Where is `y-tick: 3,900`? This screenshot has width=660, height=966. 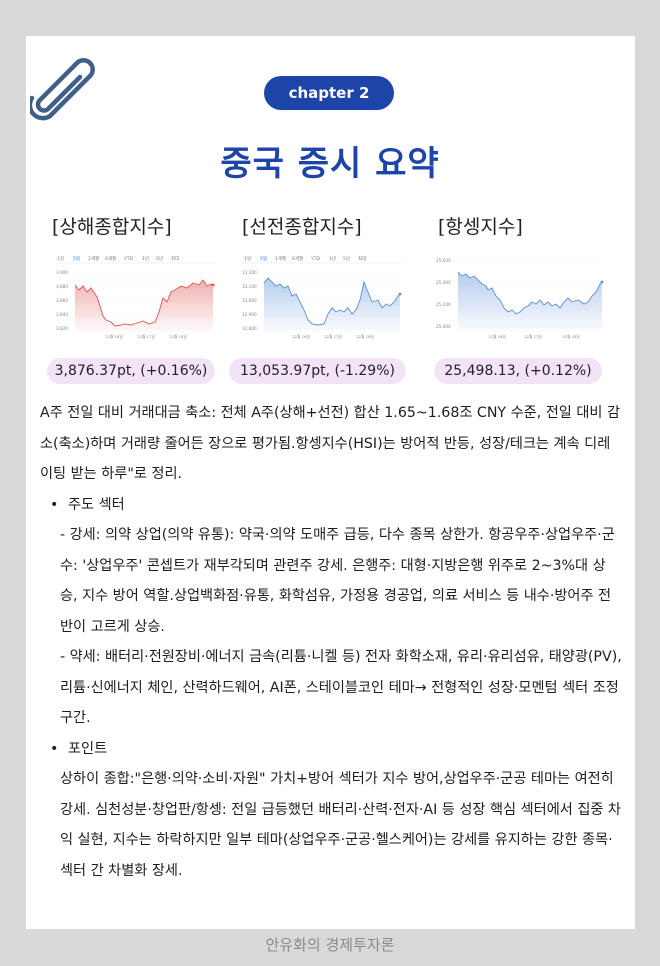
y-tick: 3,900 is located at coordinates (62, 272).